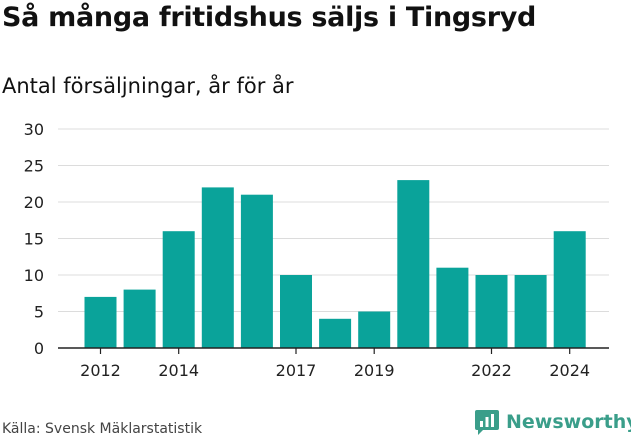 The image size is (631, 439). Describe the element at coordinates (34, 129) in the screenshot. I see `y-tick-label: 30` at that location.